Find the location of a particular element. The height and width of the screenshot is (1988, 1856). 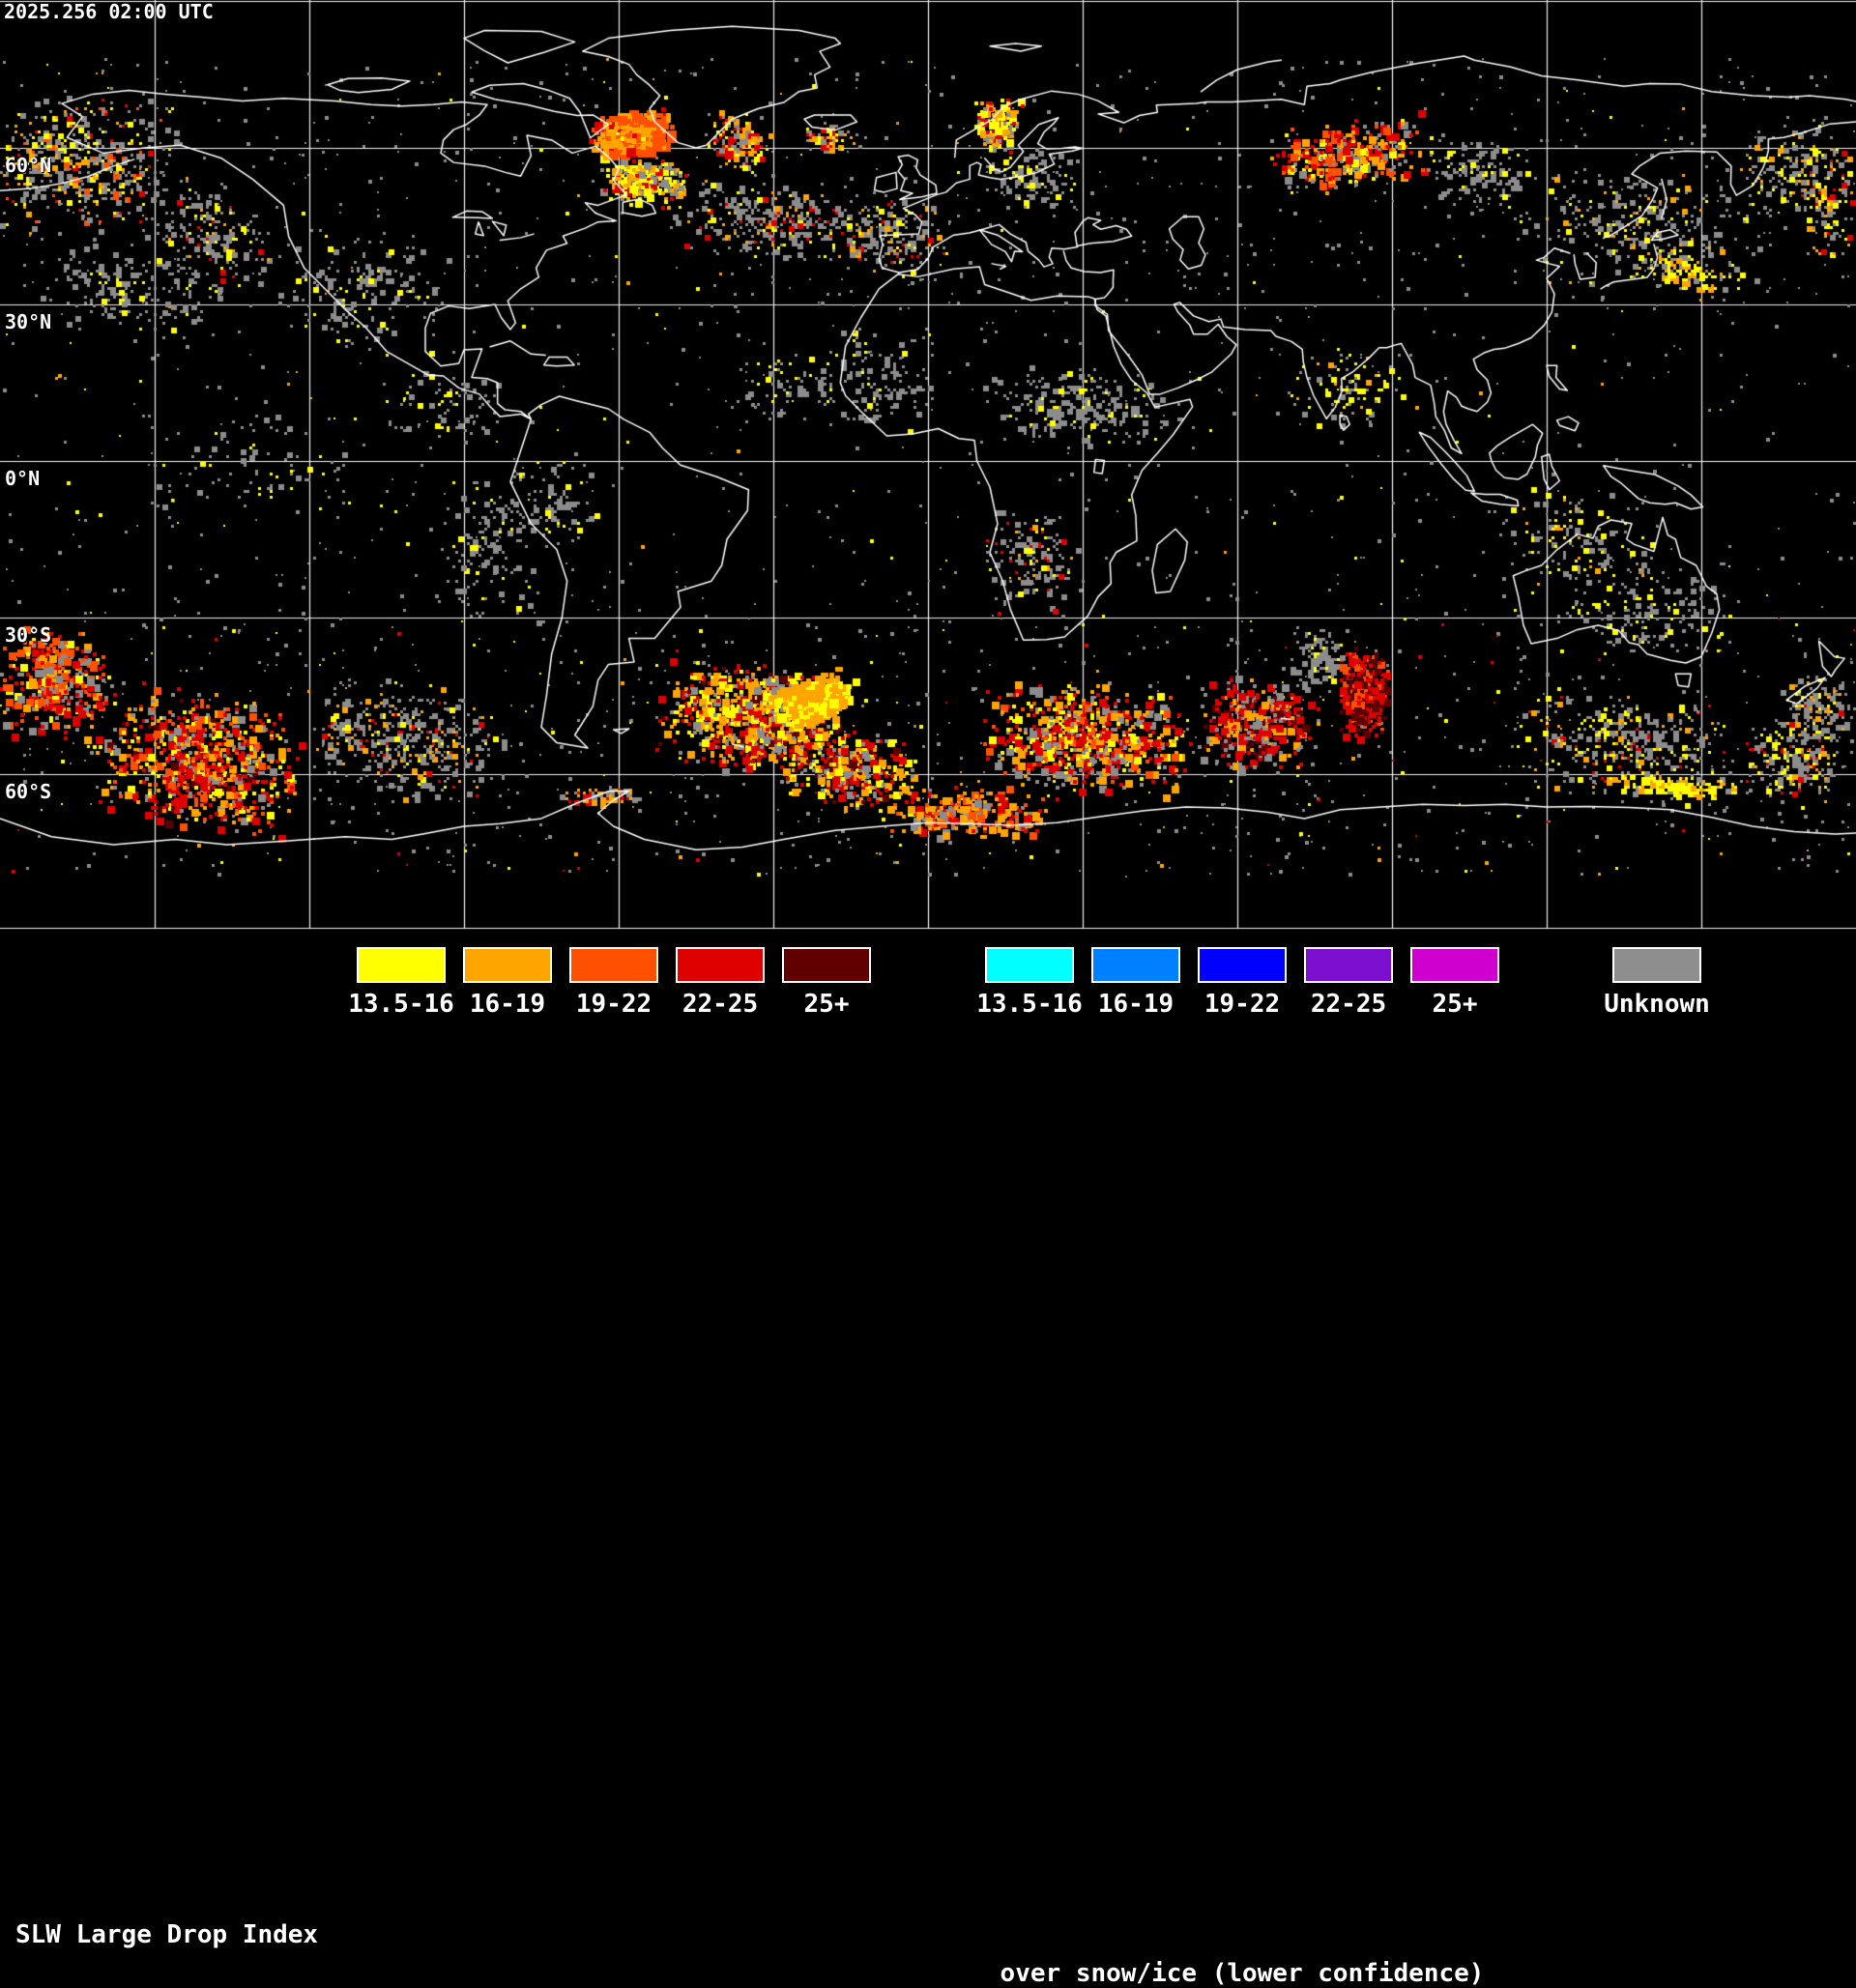

legend-snow-swatch-25+ is located at coordinates (1455, 965).